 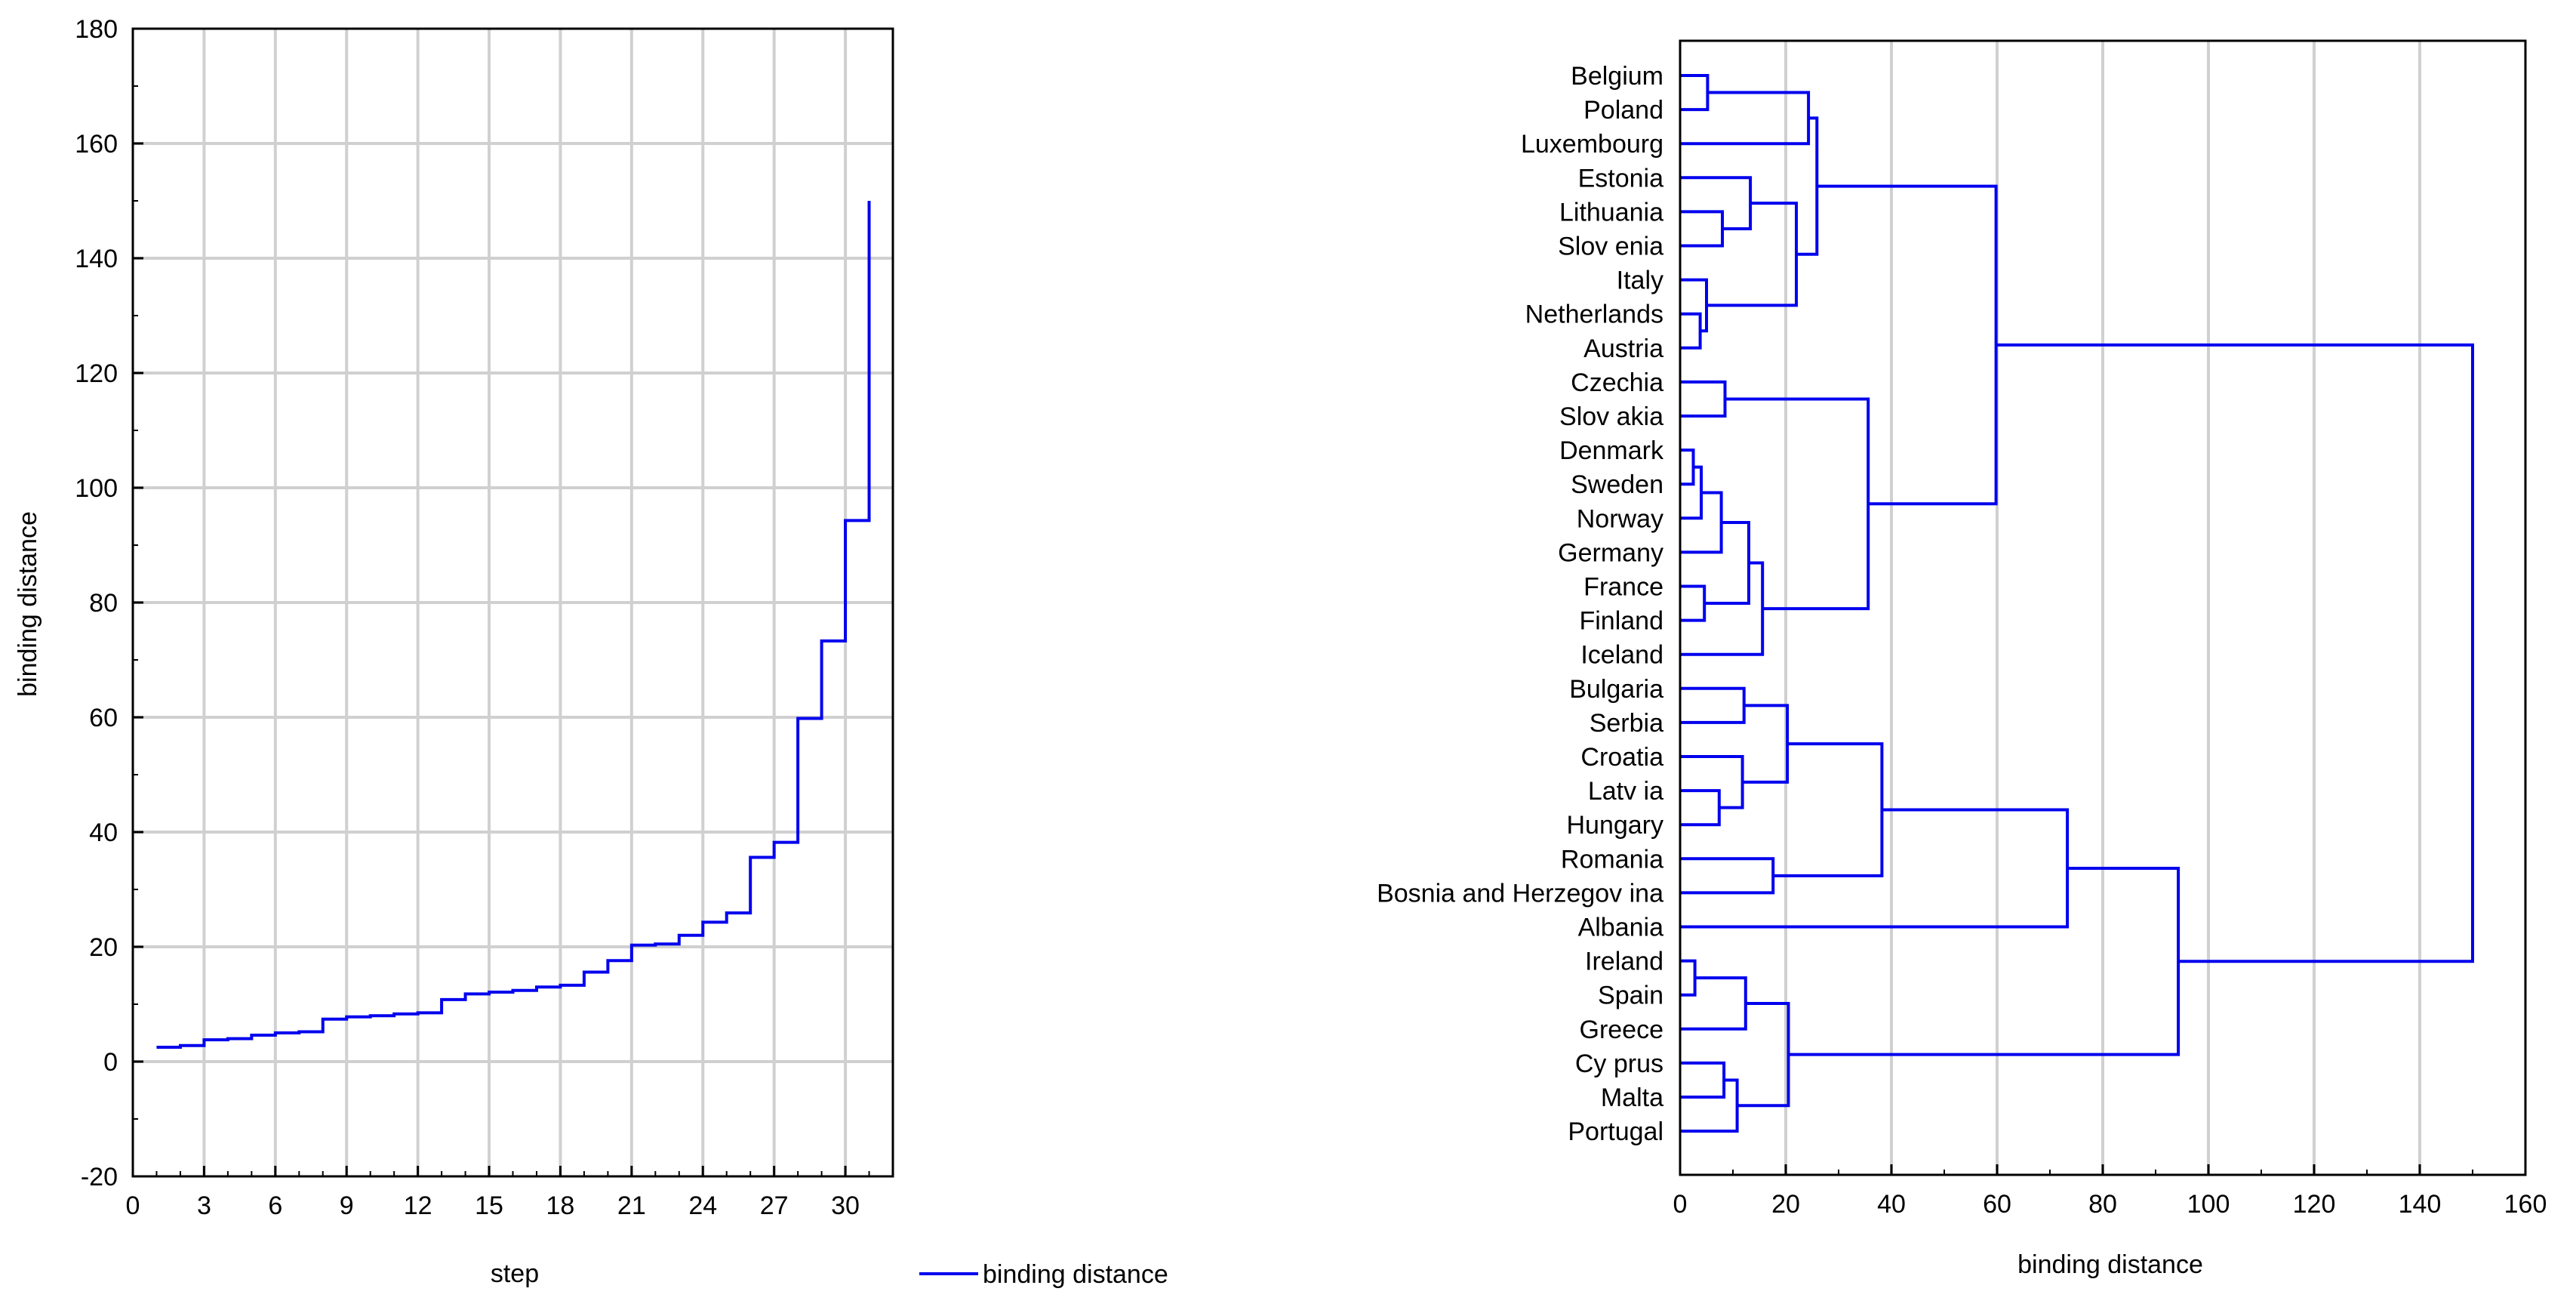 I want to click on x-tick-label: 15, so click(x=489, y=1205).